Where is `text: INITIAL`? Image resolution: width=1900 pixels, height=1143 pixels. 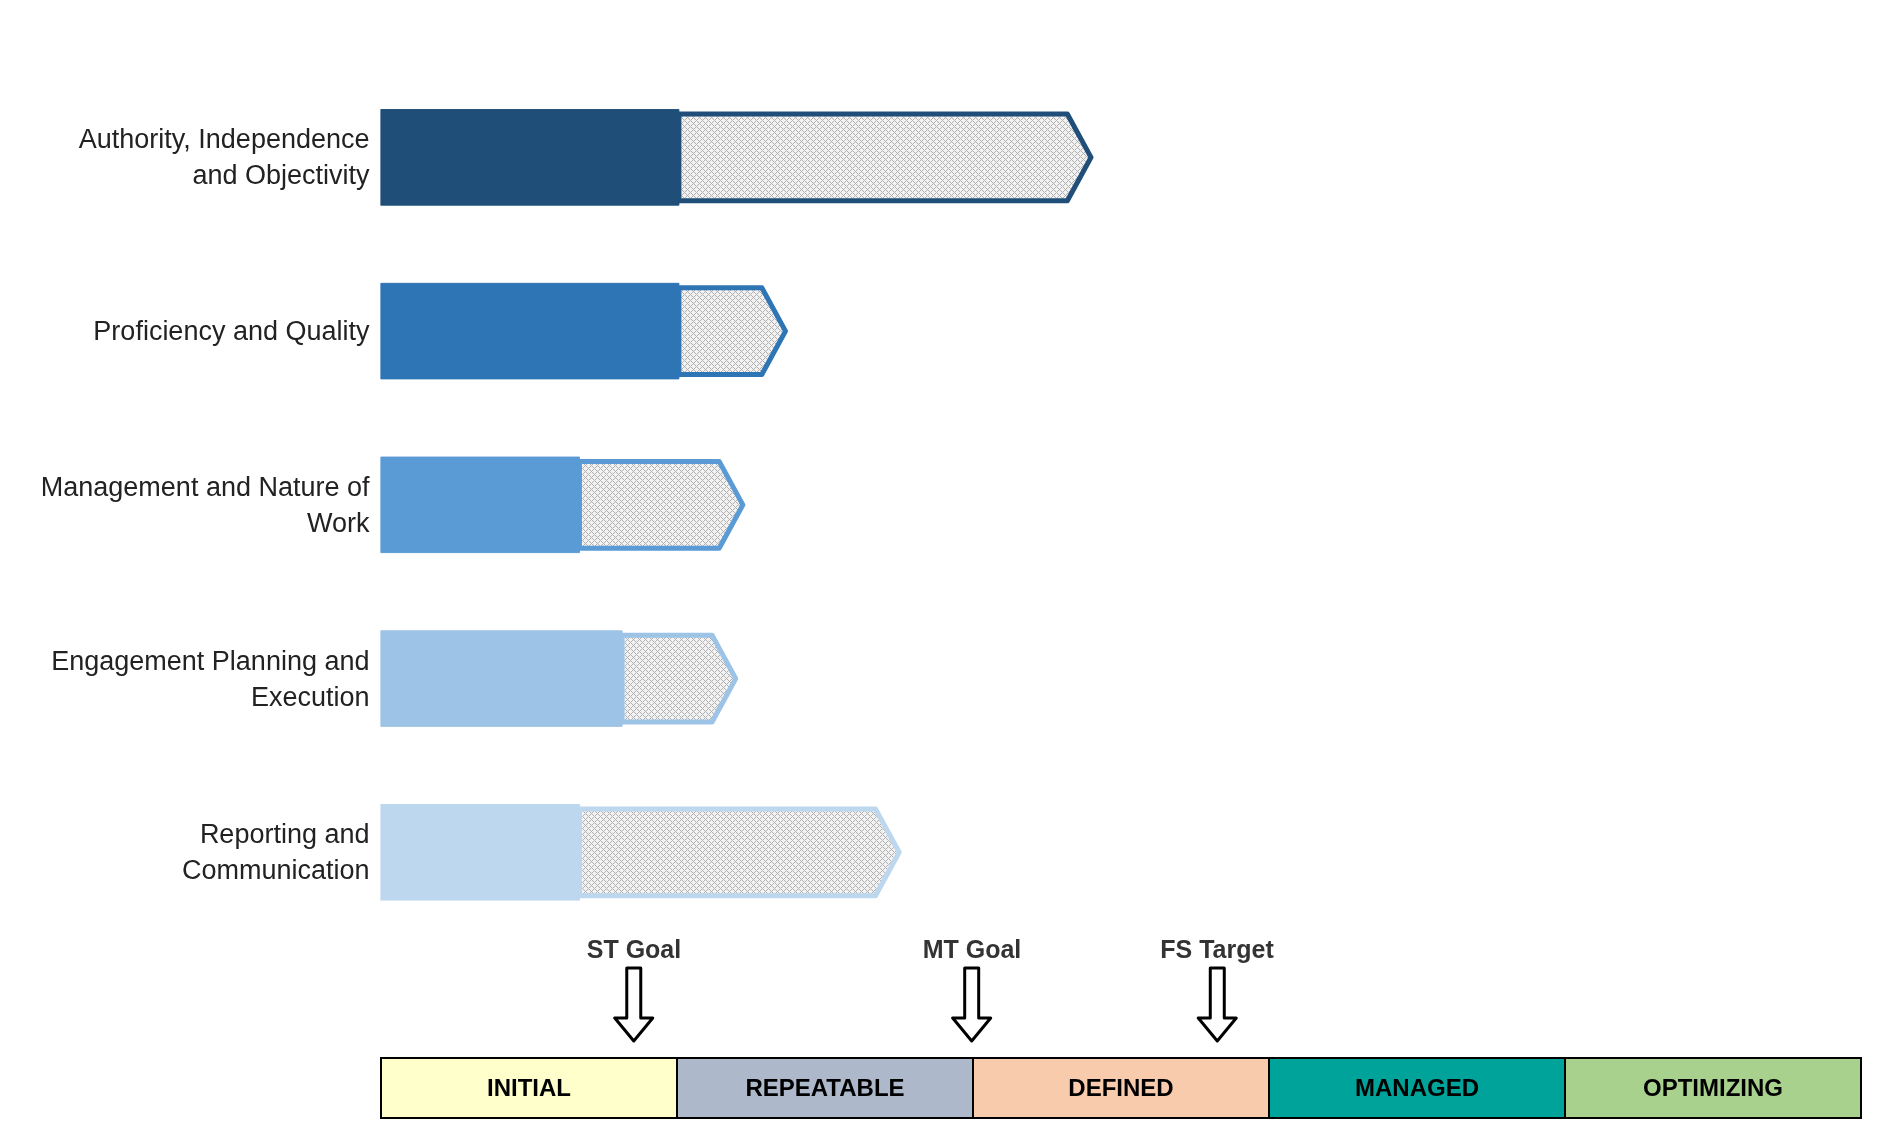 text: INITIAL is located at coordinates (529, 1088).